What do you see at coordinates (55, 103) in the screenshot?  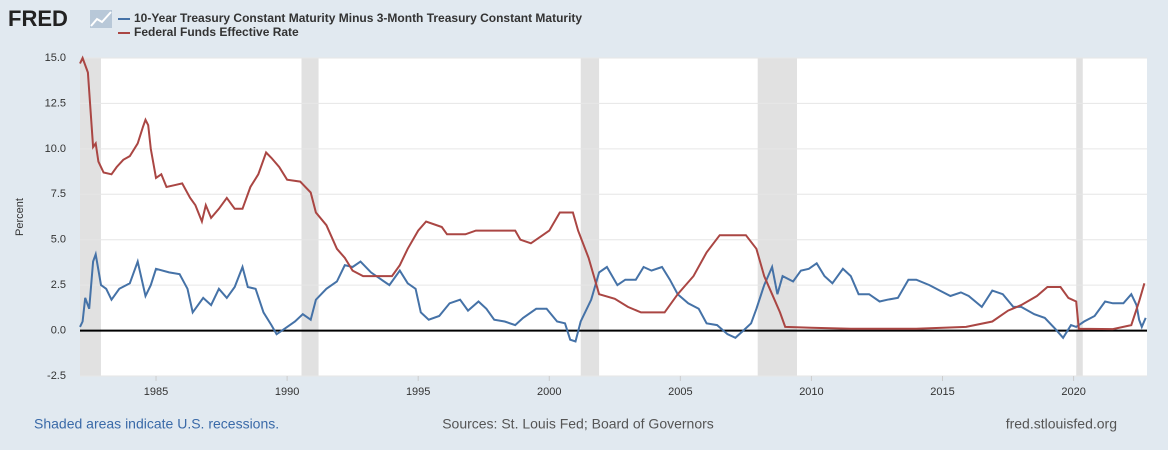 I see `y-tick-label: 12.5` at bounding box center [55, 103].